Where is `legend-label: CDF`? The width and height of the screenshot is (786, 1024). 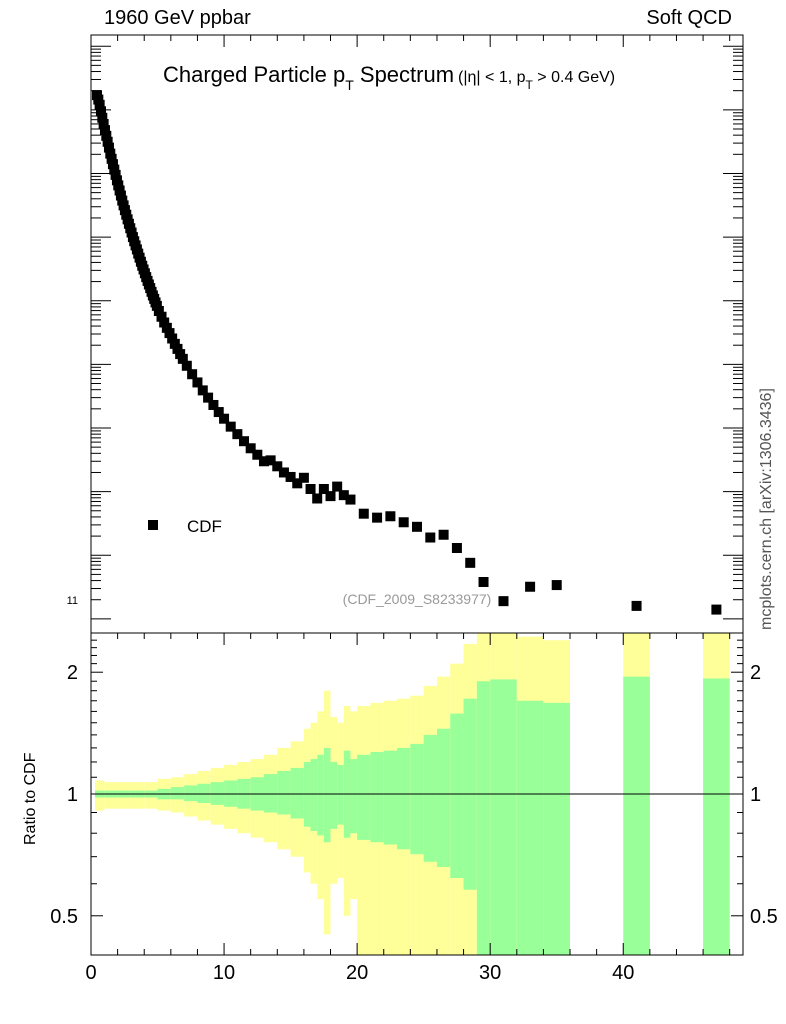 legend-label: CDF is located at coordinates (204, 526).